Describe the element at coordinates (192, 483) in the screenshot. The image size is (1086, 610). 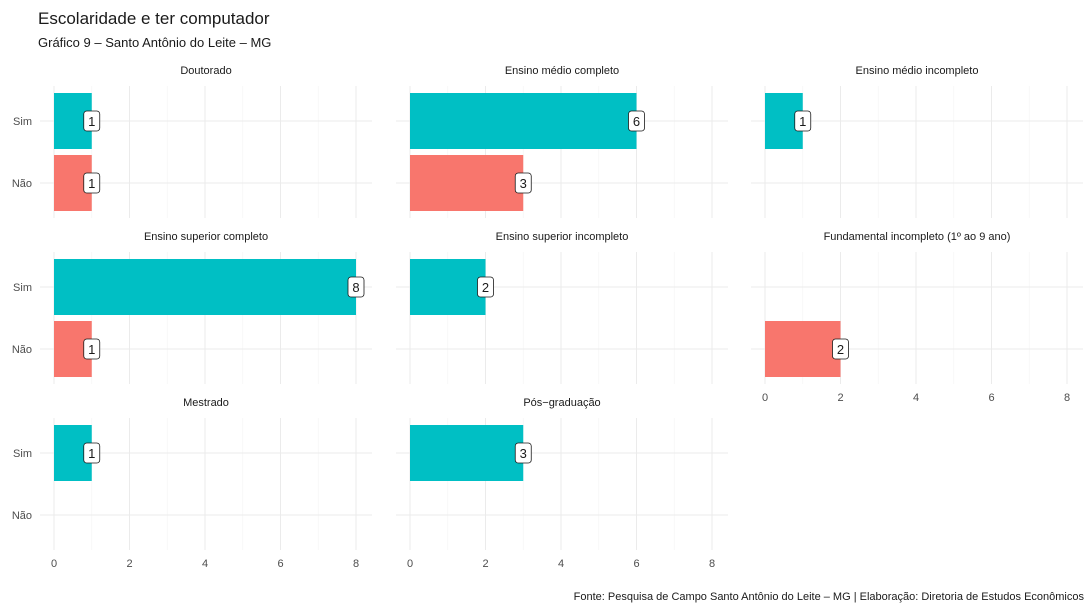
I see `facet-panel: Mestrado 1 Sim Não 0 2 4 6 8` at that location.